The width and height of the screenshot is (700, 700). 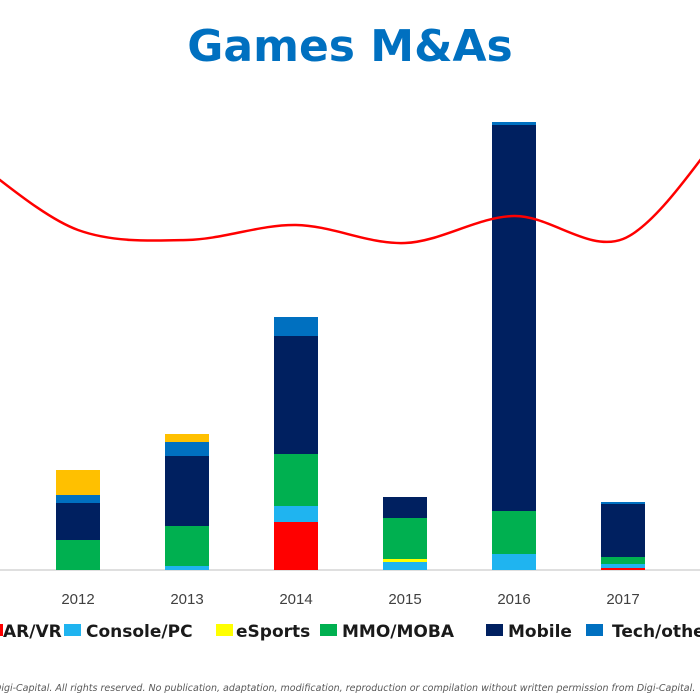 I want to click on bar-2016-tech-other, so click(x=514, y=123).